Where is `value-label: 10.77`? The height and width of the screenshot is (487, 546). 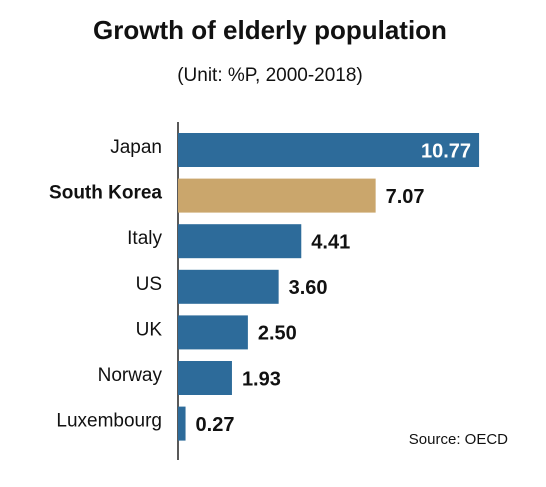
value-label: 10.77 is located at coordinates (446, 151).